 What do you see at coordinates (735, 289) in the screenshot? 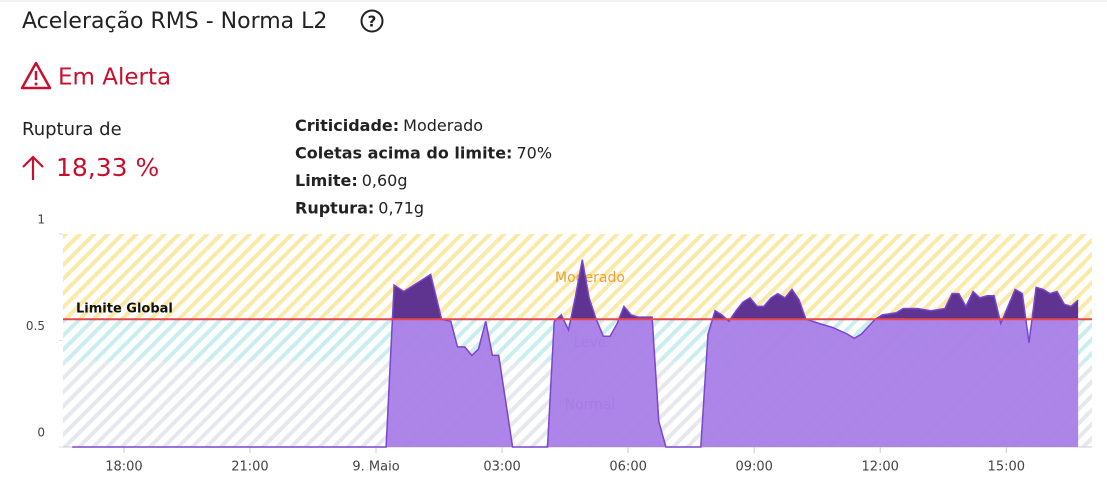
I see `area-above-limit` at bounding box center [735, 289].